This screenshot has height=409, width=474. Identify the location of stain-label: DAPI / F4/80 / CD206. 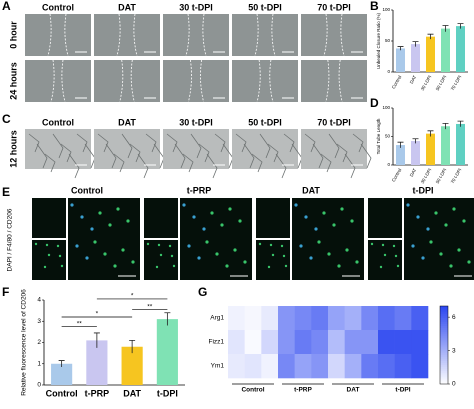
(10, 239).